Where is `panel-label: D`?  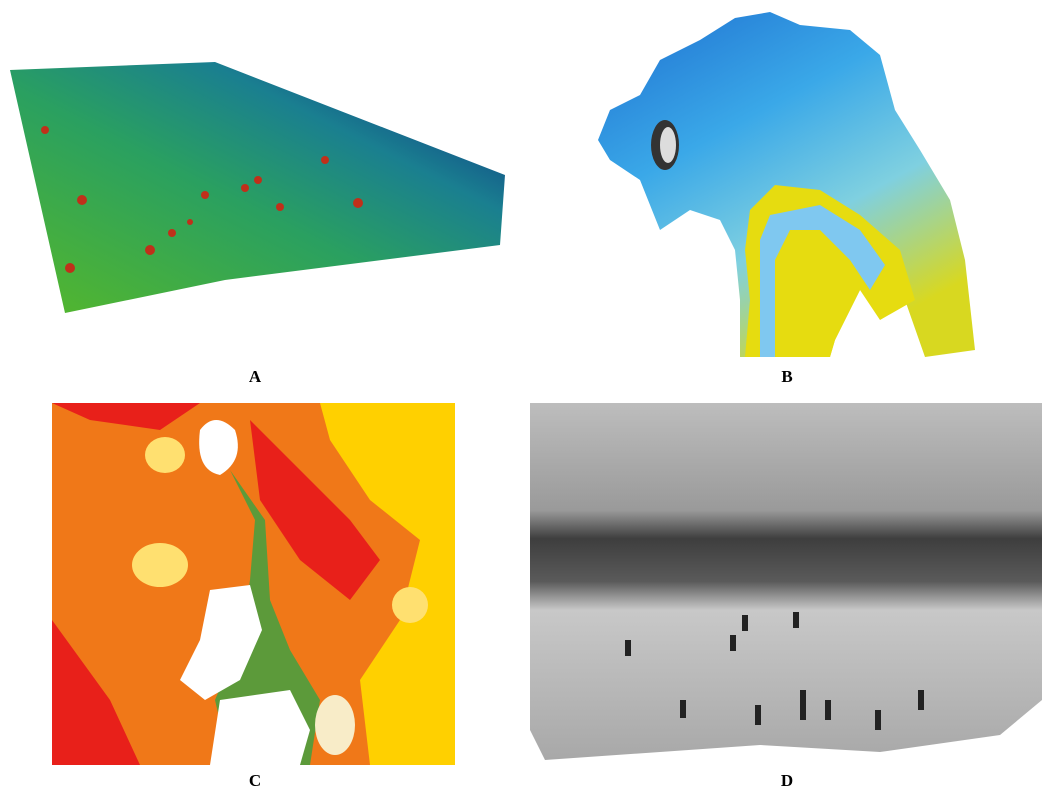
panel-label: D is located at coordinates (787, 780).